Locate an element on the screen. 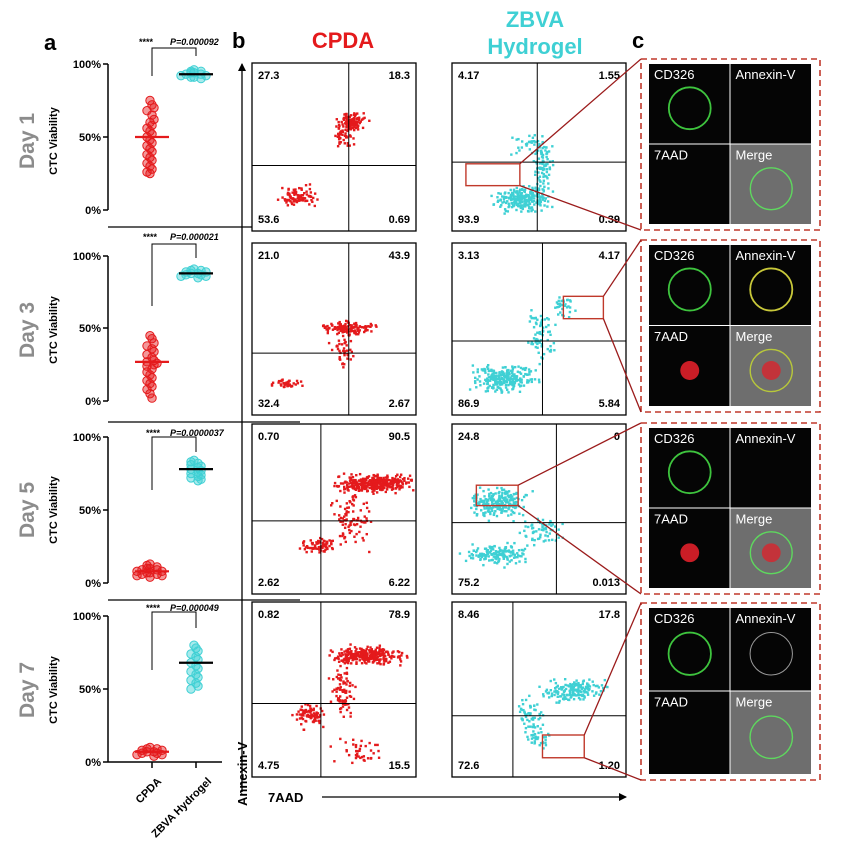 Image resolution: width=845 pixels, height=867 pixels. day-7-ylabel: CTC Viability is located at coordinates (54, 689).